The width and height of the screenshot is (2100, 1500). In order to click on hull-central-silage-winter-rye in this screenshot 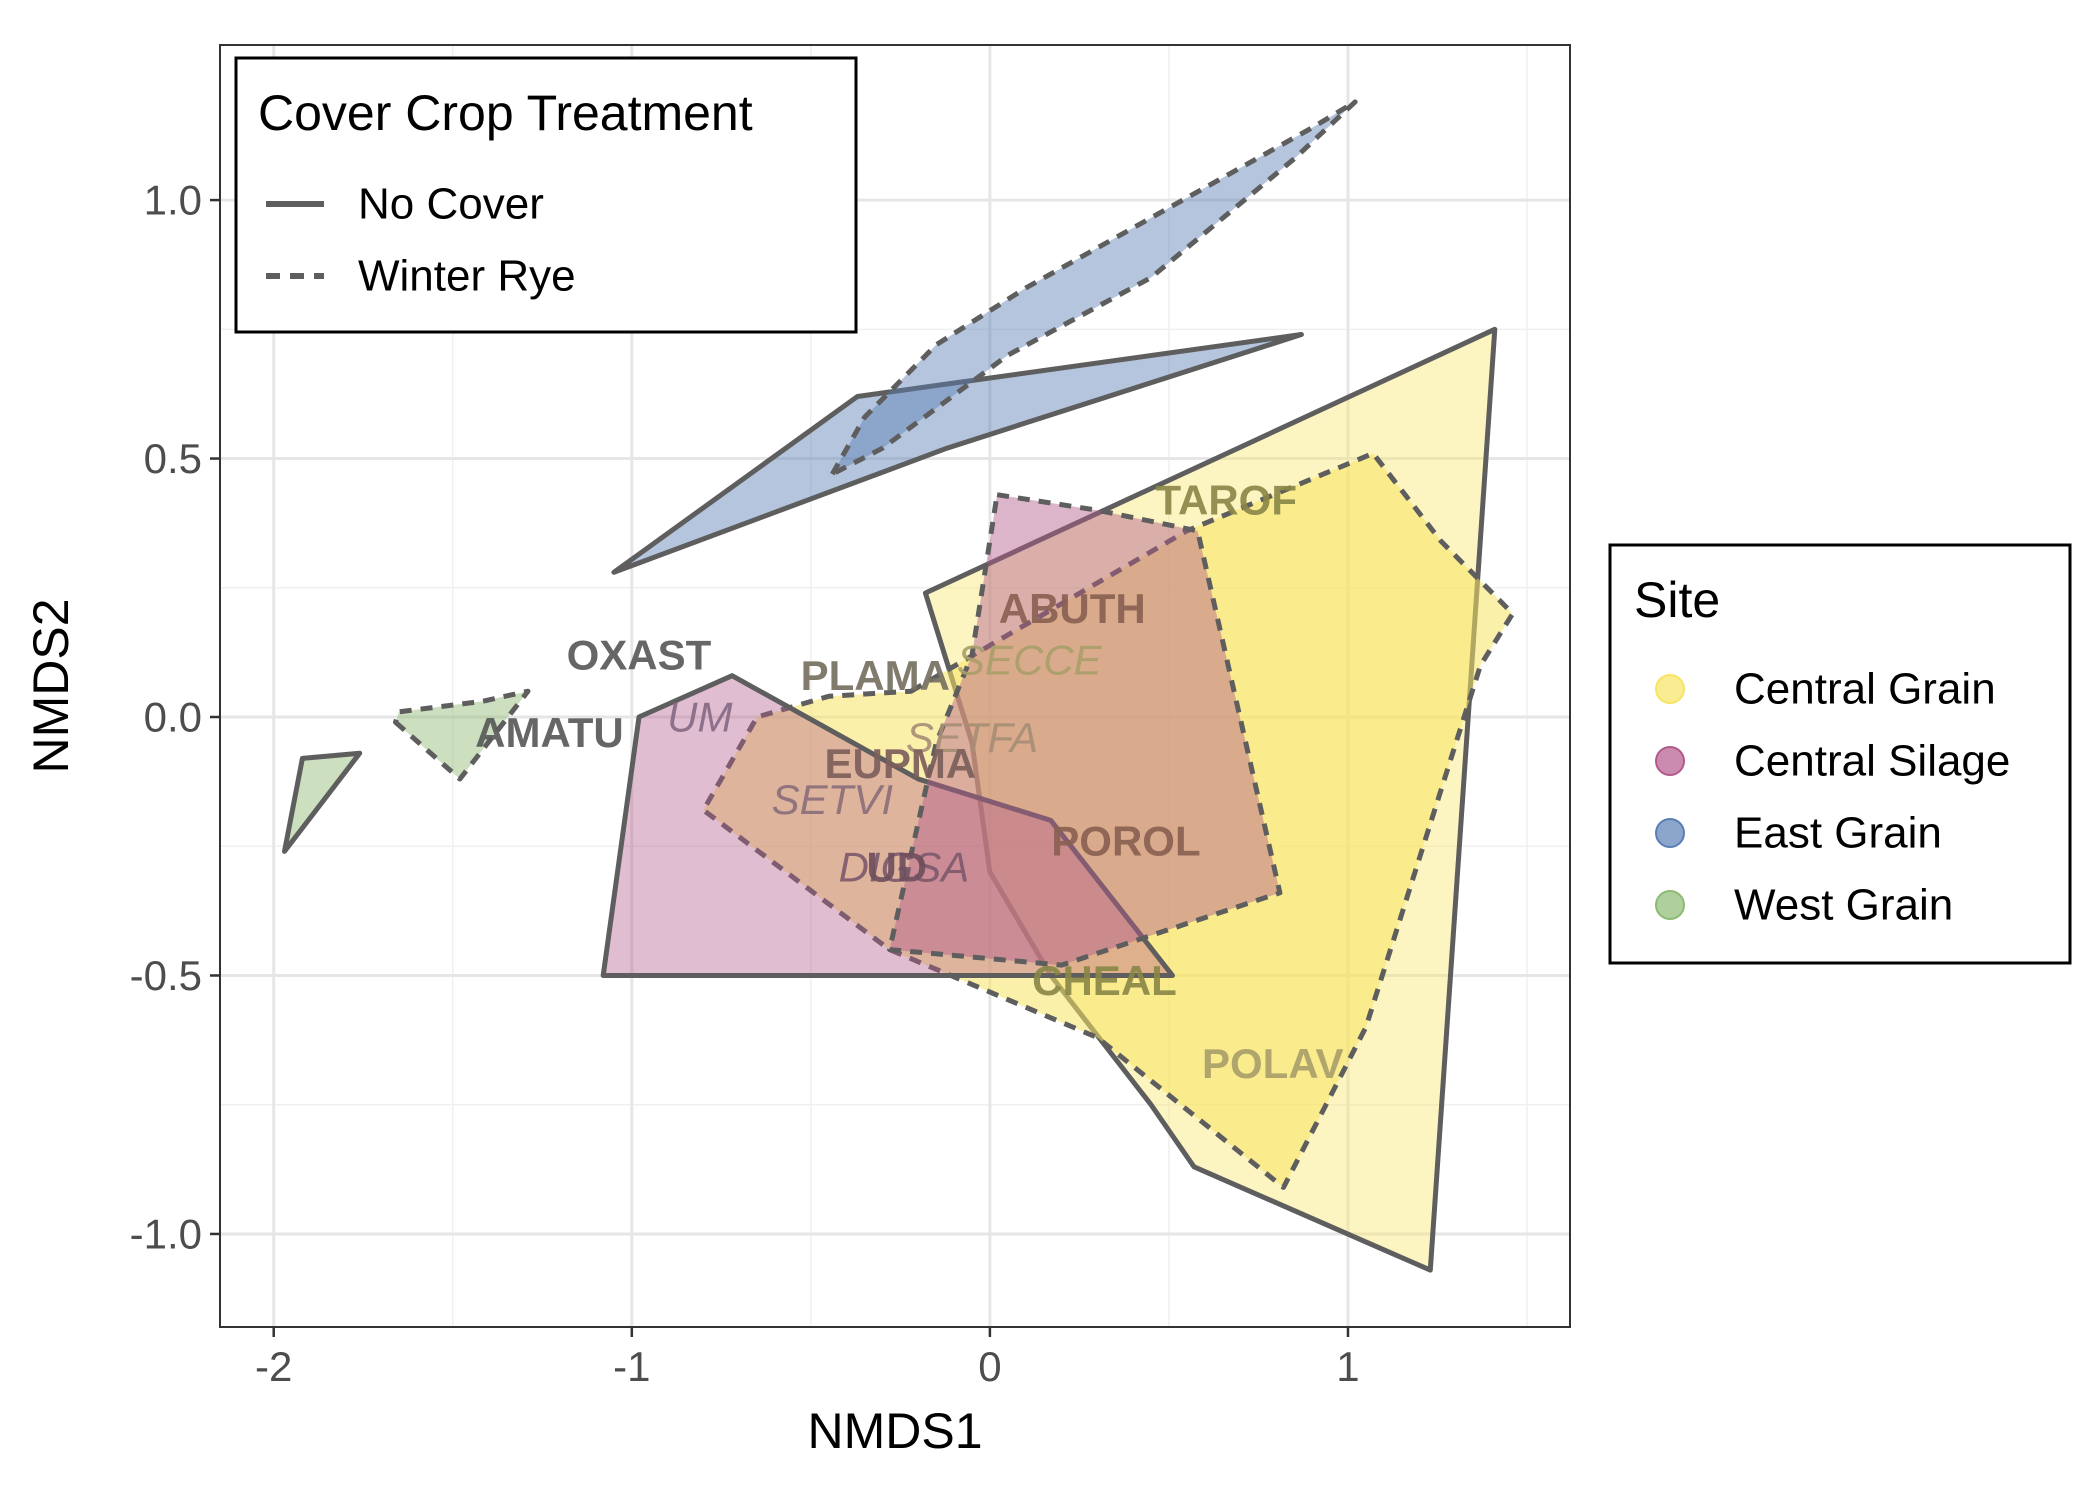, I will do `click(1085, 730)`.